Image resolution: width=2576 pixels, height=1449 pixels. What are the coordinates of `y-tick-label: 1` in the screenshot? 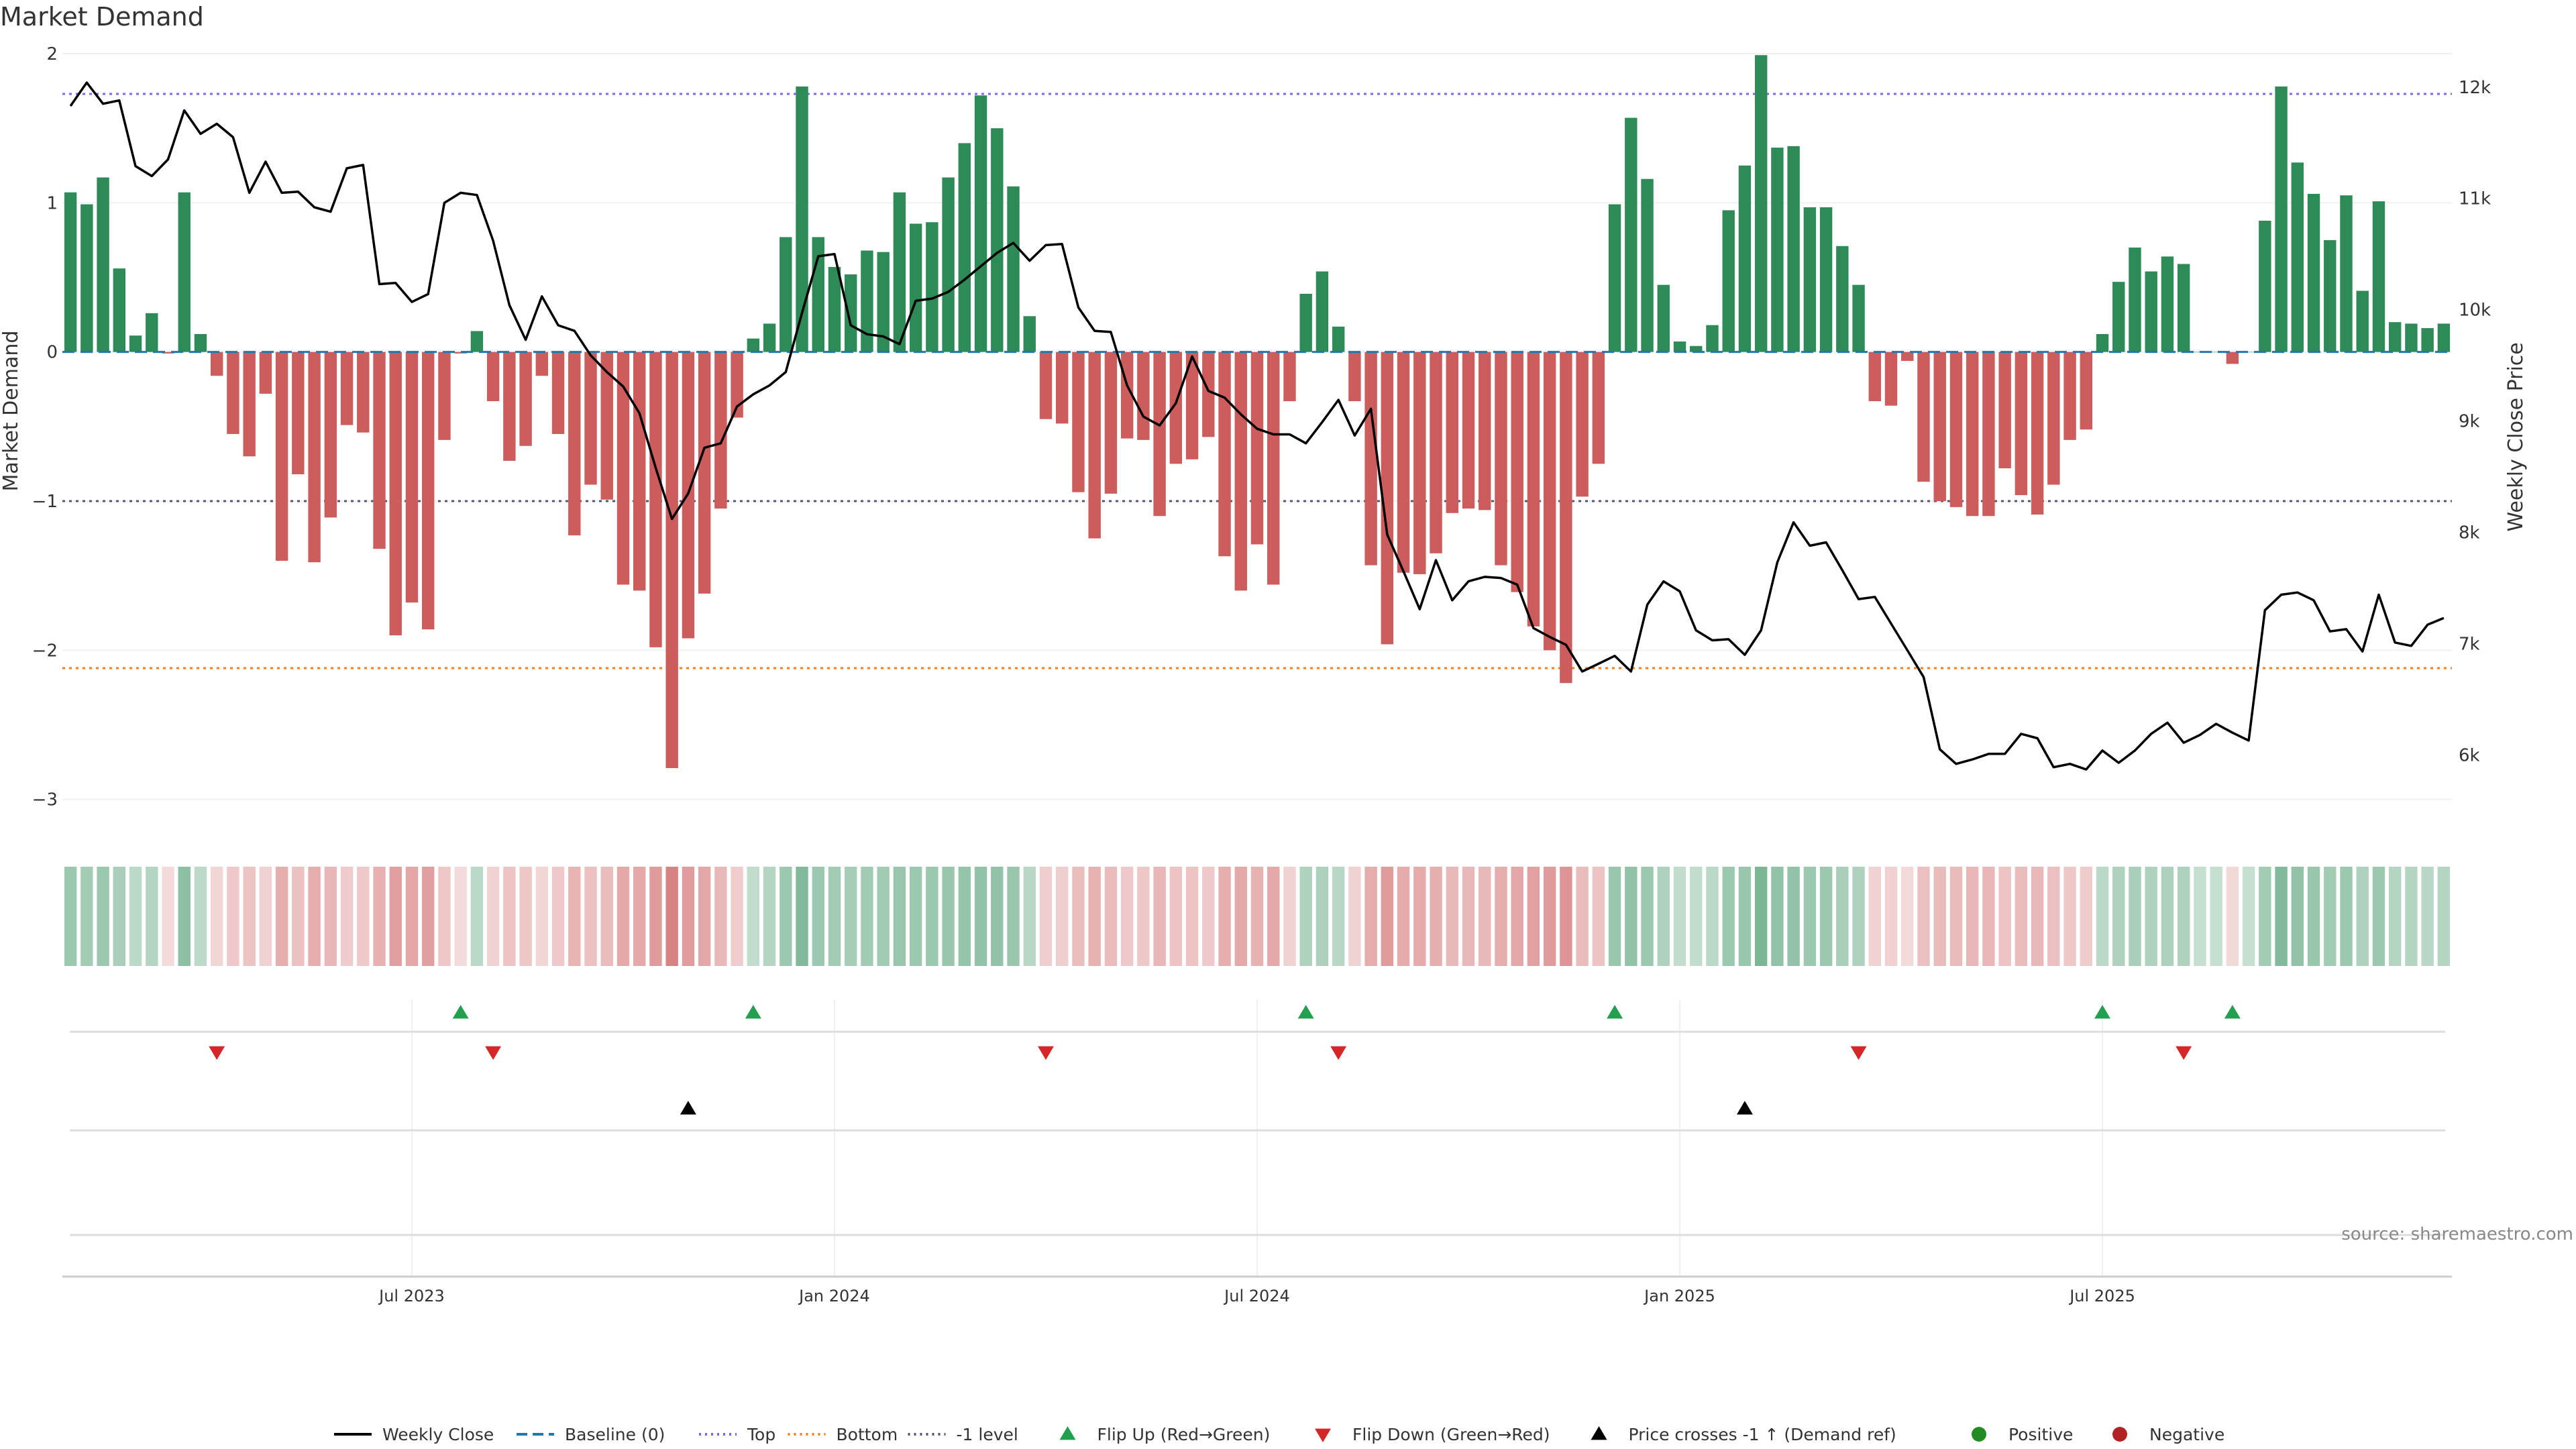 It's located at (52, 203).